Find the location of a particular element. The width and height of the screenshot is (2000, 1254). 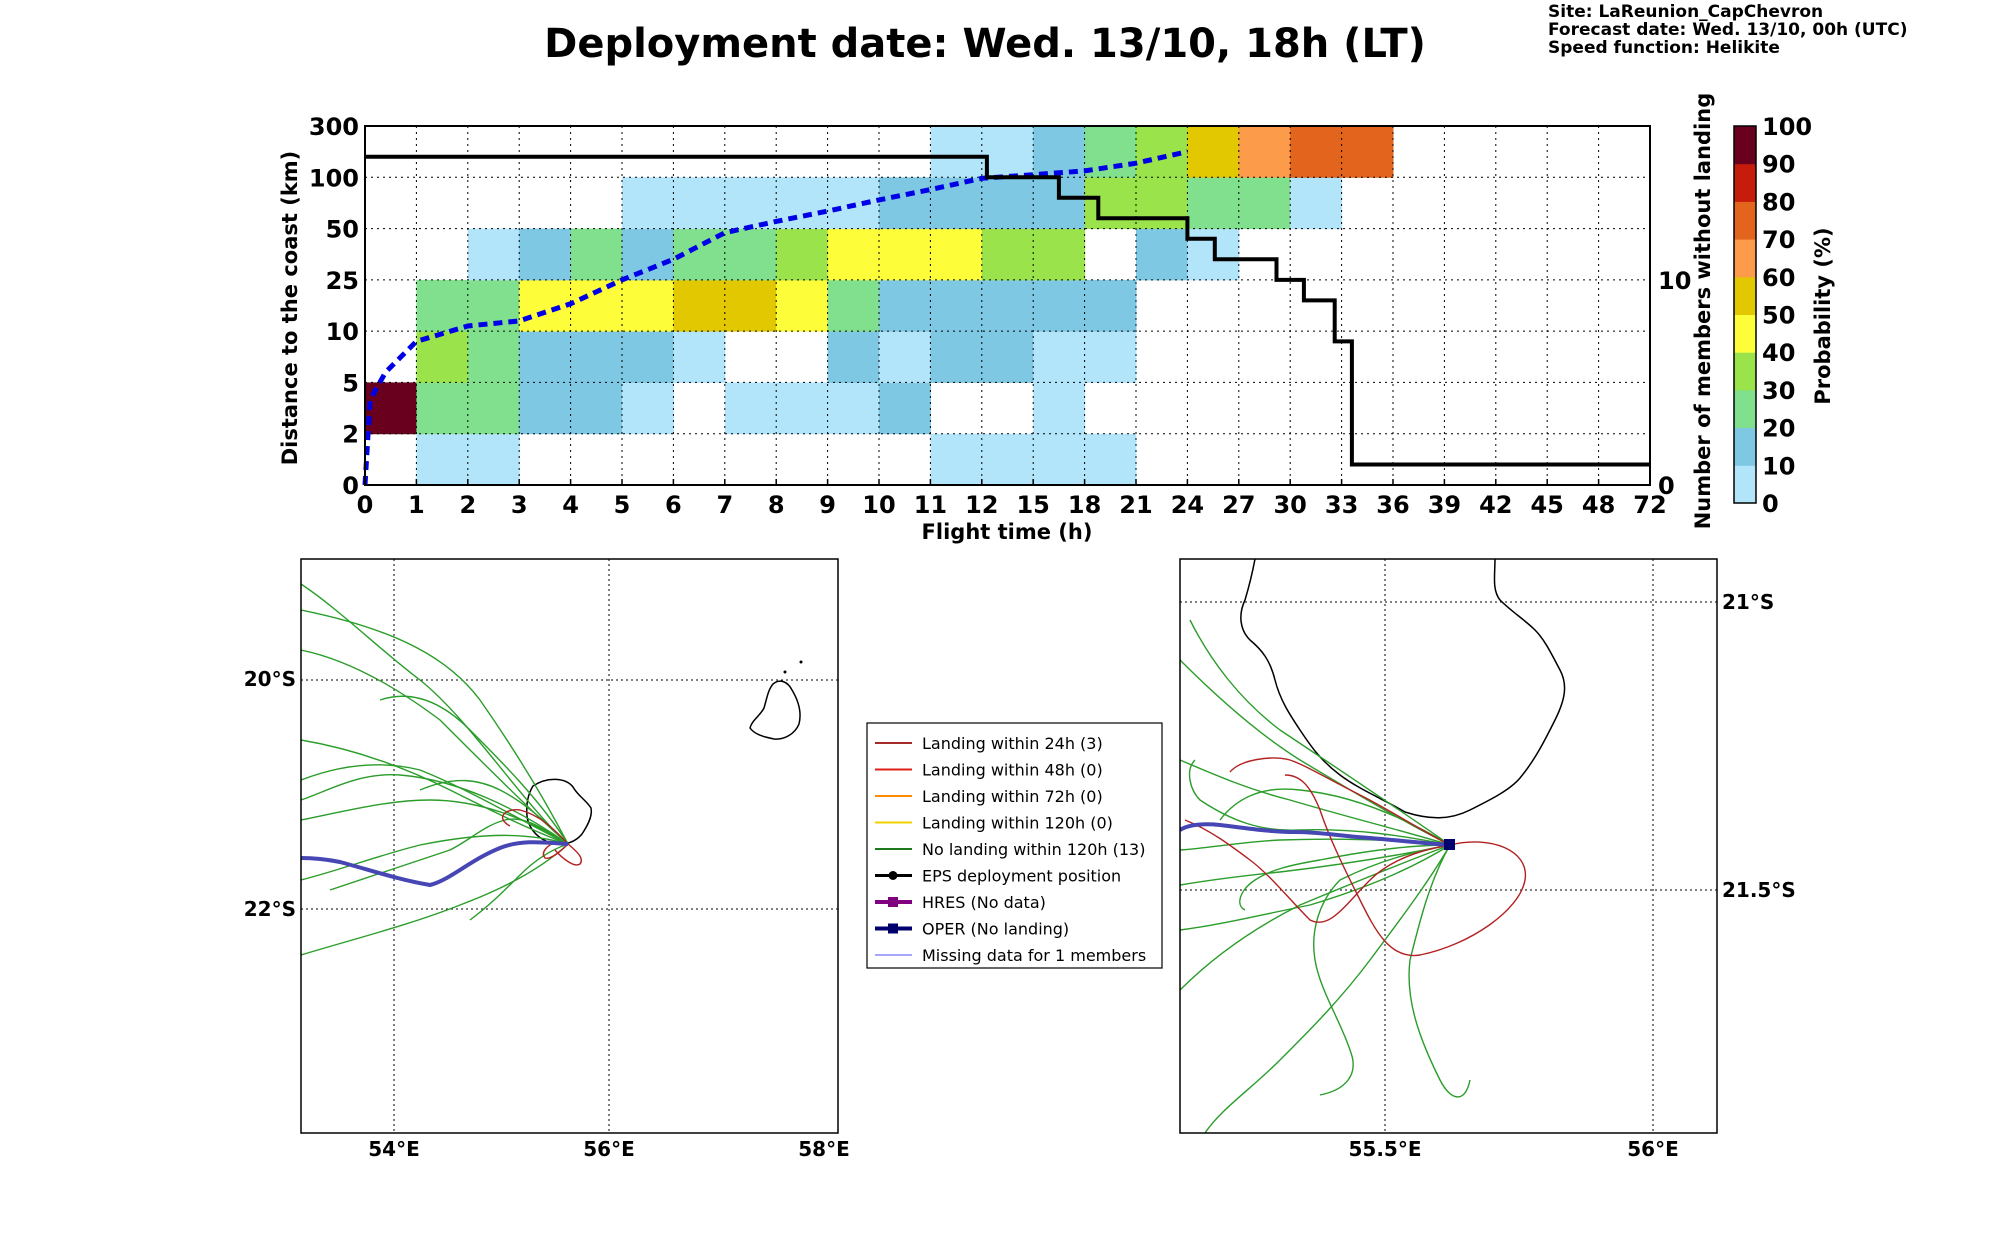

legend-label: EPS deployment position is located at coordinates (1021, 876).